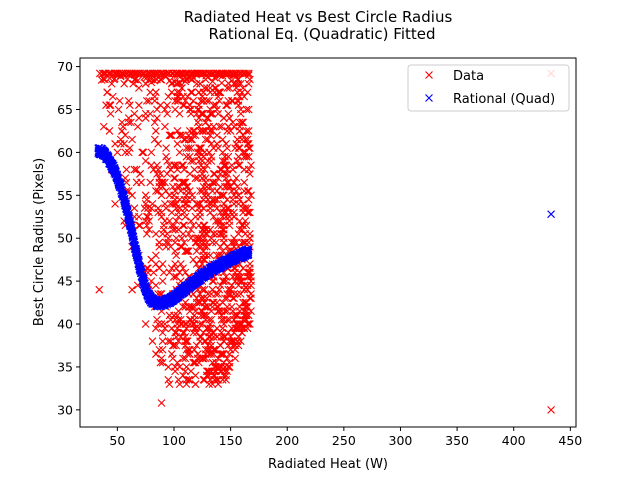 This screenshot has width=640, height=480. Describe the element at coordinates (65, 238) in the screenshot. I see `y-tick-label: 50` at that location.